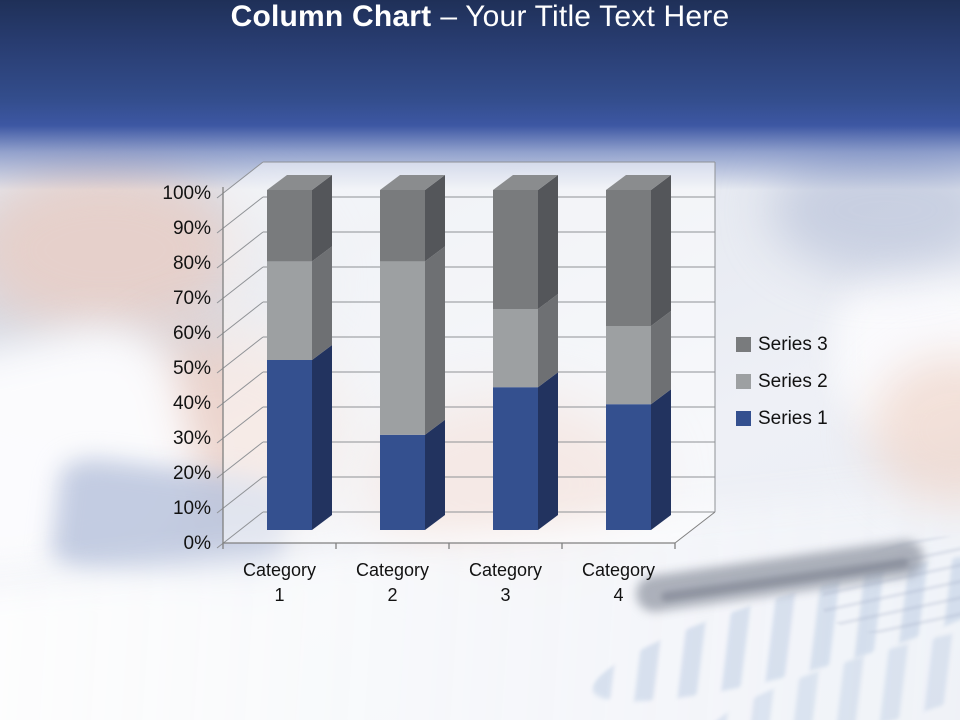  What do you see at coordinates (392, 582) in the screenshot?
I see `x-axis-category-label: Category 2` at bounding box center [392, 582].